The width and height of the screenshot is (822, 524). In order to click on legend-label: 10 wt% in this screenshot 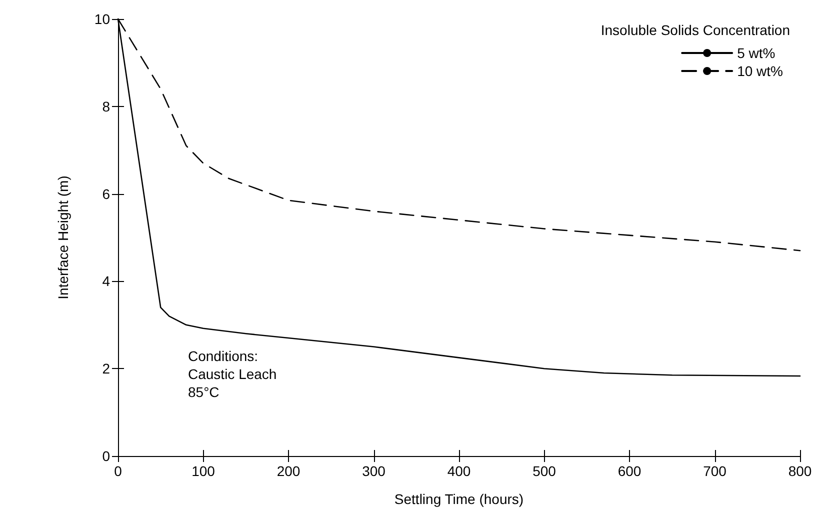, I will do `click(760, 71)`.